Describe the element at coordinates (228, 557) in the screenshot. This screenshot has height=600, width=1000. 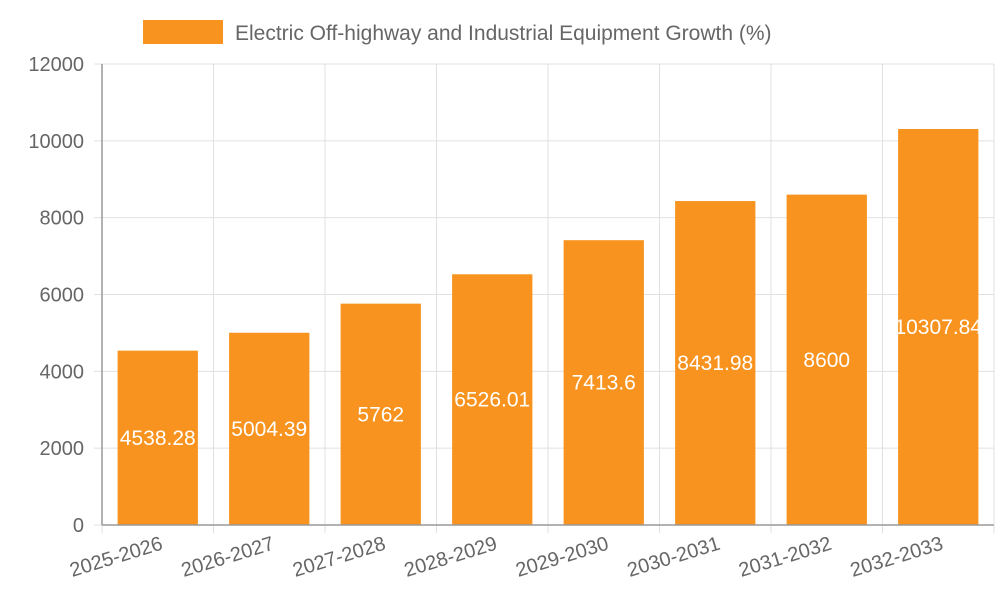
I see `x-tick-label: 2026-2027` at that location.